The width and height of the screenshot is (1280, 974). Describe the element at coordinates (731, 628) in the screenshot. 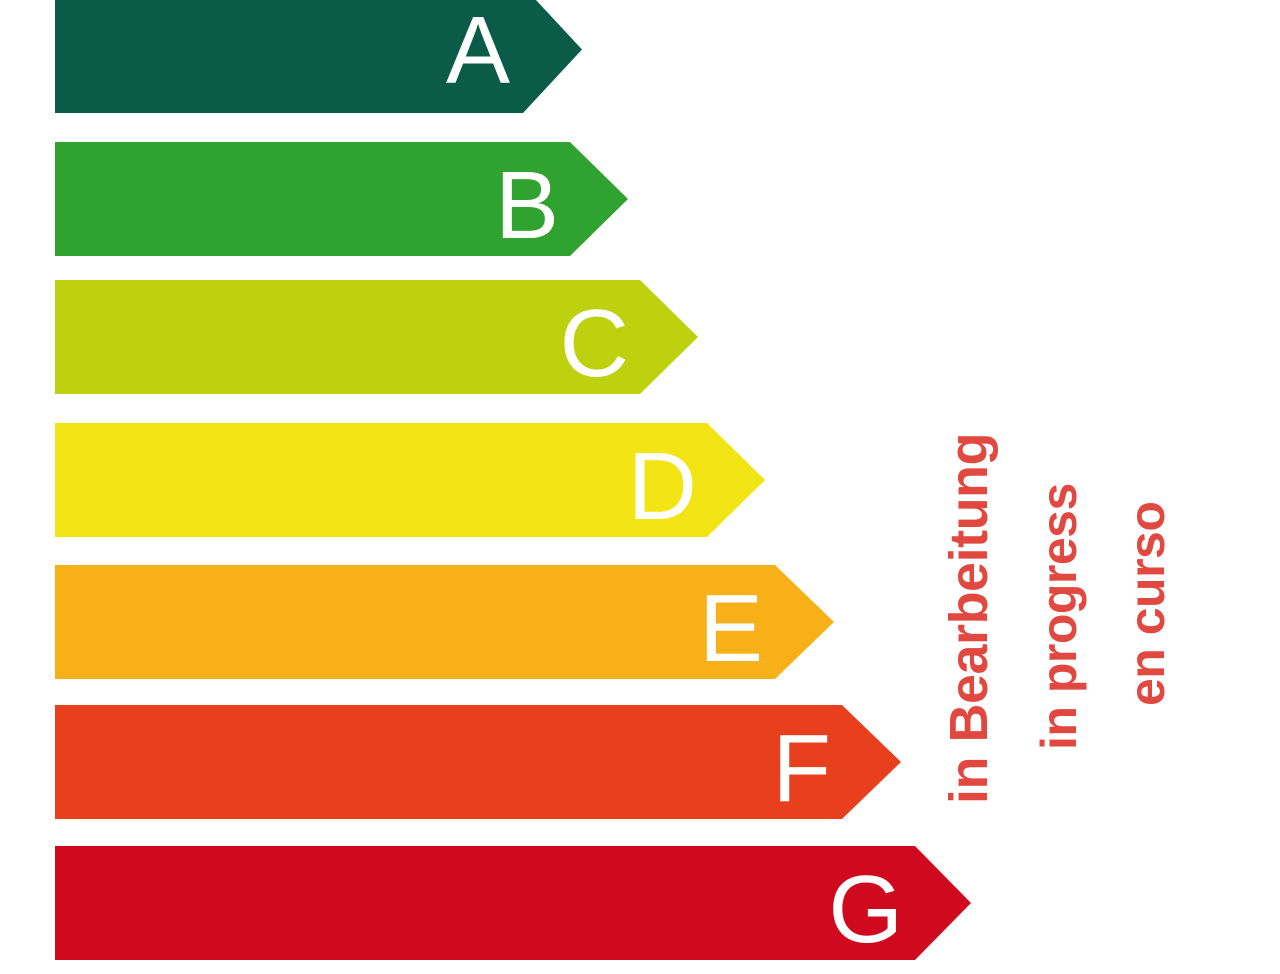

I see `energy-bar-e-letter: E` at that location.